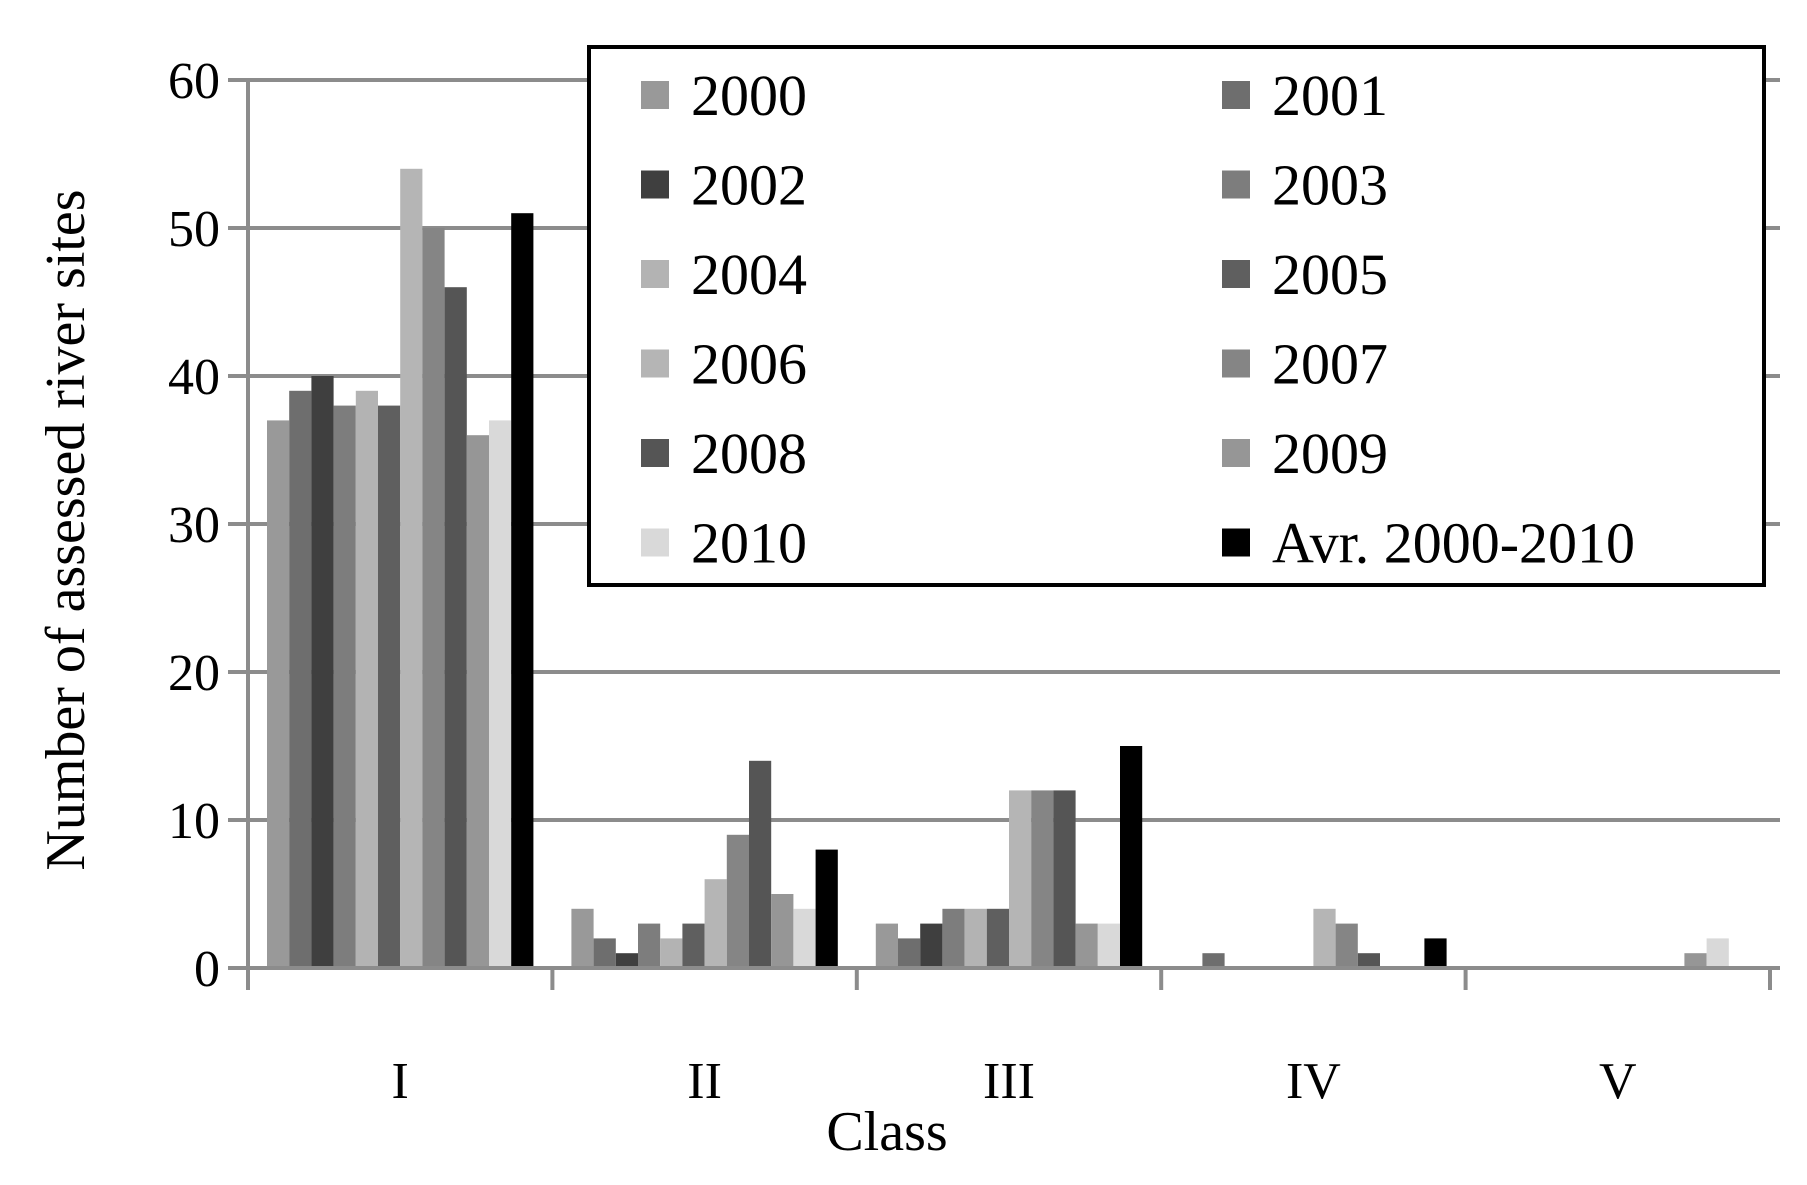 The image size is (1807, 1185). I want to click on y-tick-label: 10, so click(194, 821).